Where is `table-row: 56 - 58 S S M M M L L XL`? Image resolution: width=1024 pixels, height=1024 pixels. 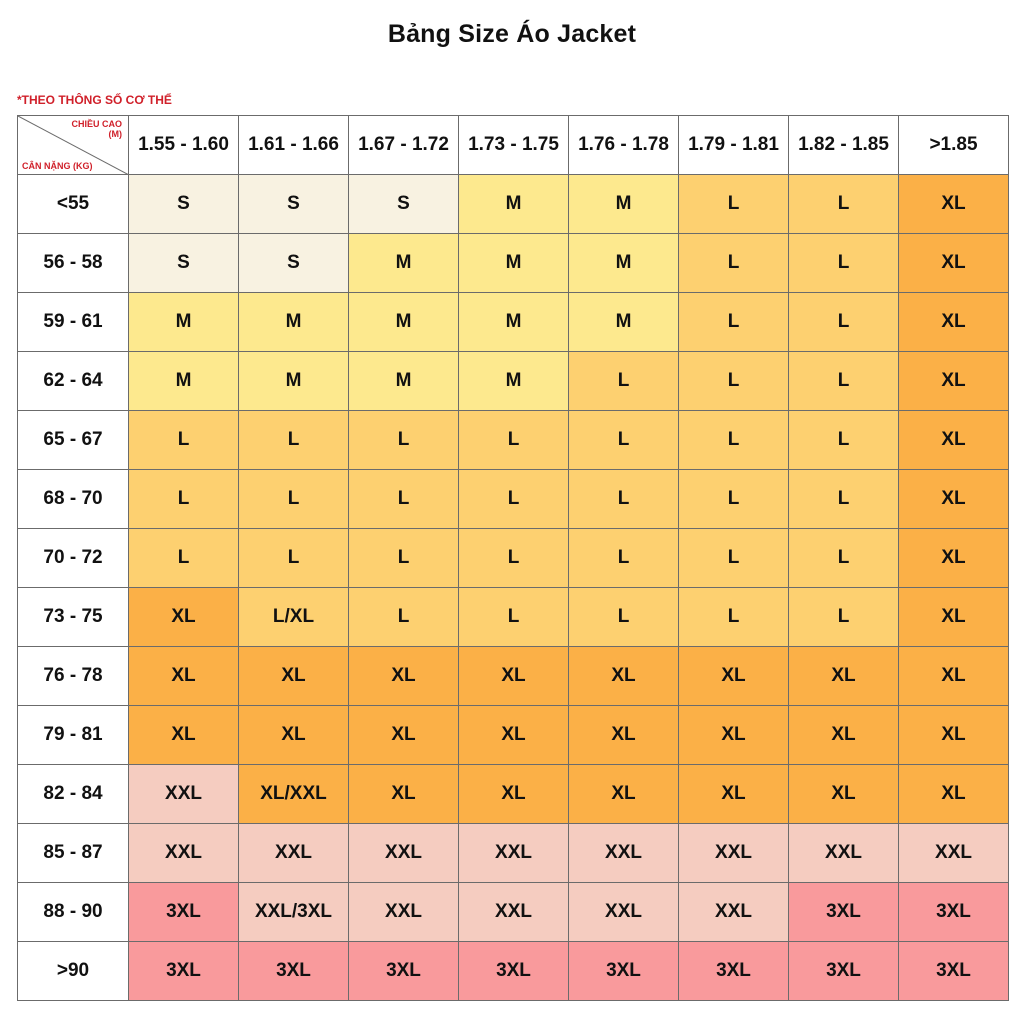 table-row: 56 - 58 S S M M M L L XL is located at coordinates (513, 263).